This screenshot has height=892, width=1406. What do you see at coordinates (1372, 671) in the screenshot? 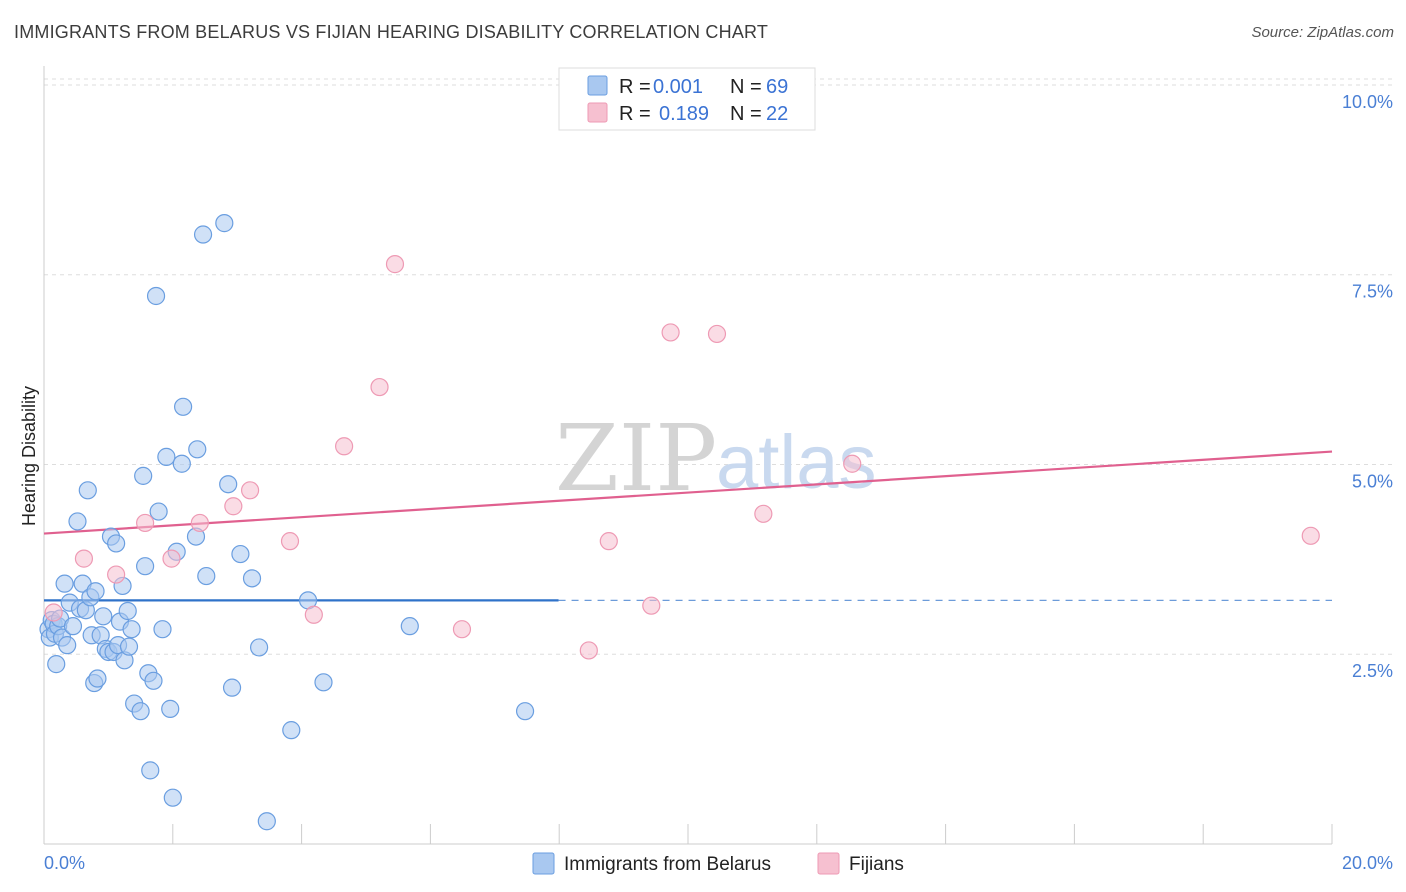
I see `y-tick-label: 2.5%` at bounding box center [1372, 671].